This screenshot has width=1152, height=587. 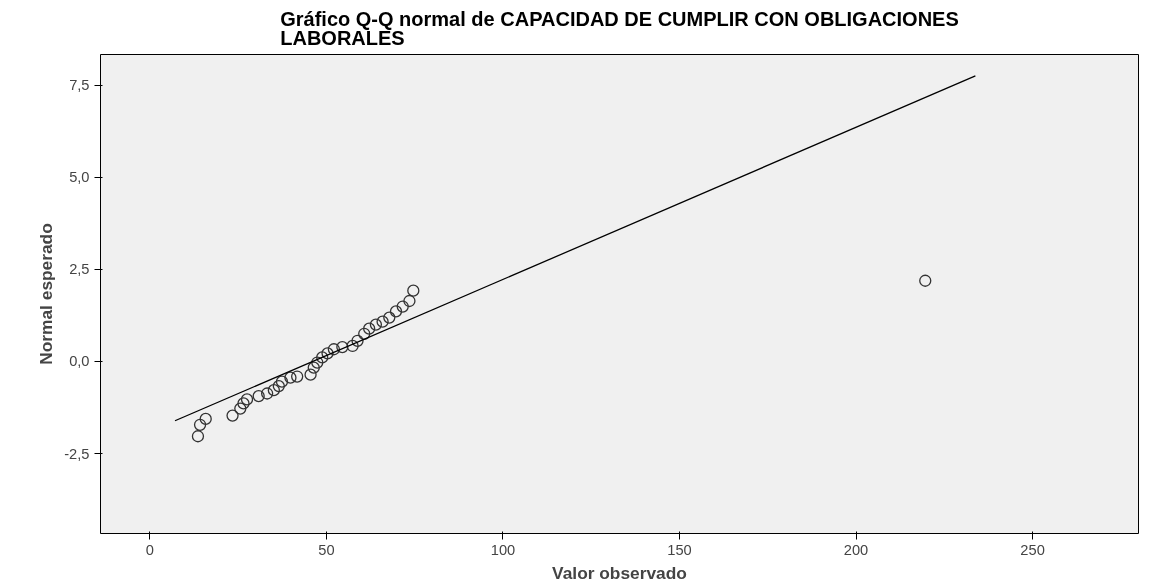 What do you see at coordinates (150, 549) in the screenshot?
I see `x-tick-label: 0` at bounding box center [150, 549].